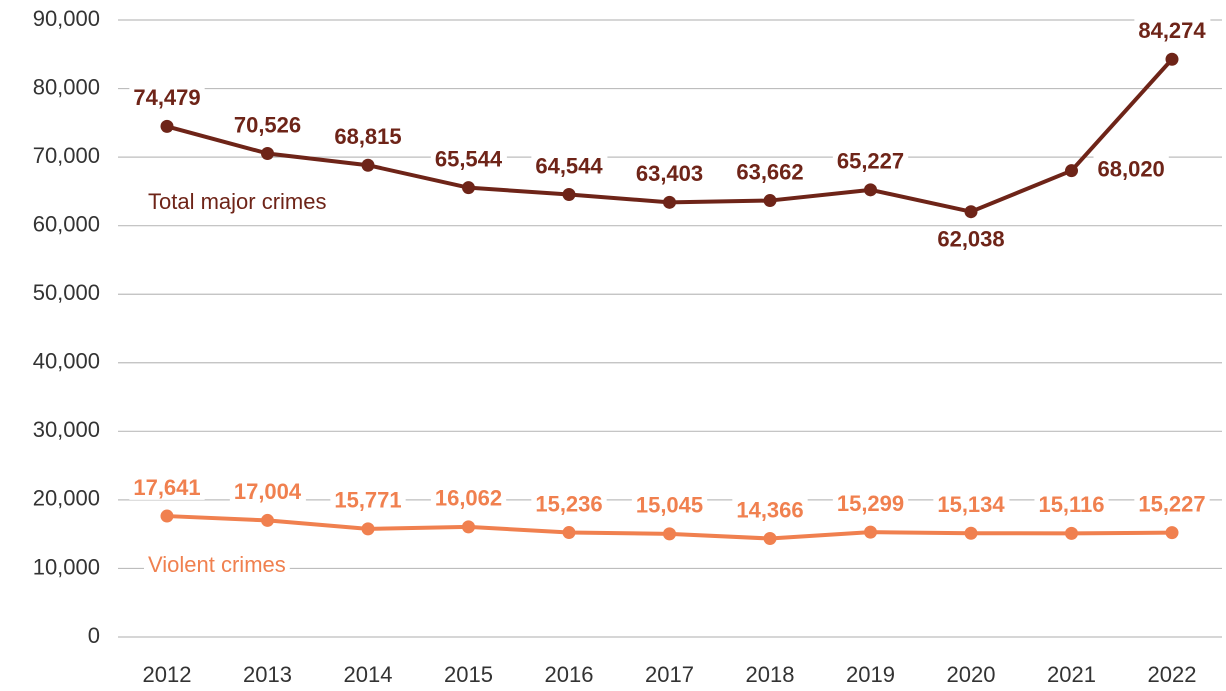  I want to click on y-tick-label: 60,000, so click(66, 223).